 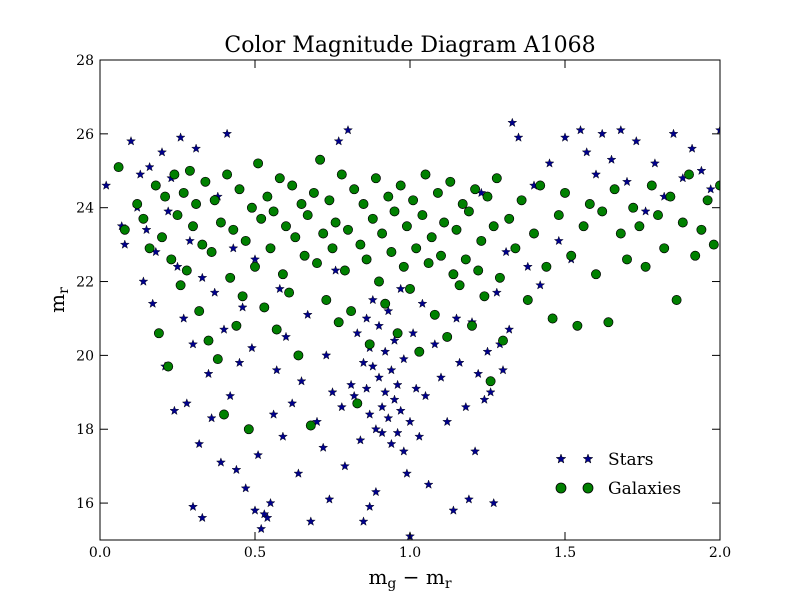 What do you see at coordinates (409, 45) in the screenshot?
I see `chart-title: Color Magnitude Diagram A1068` at bounding box center [409, 45].